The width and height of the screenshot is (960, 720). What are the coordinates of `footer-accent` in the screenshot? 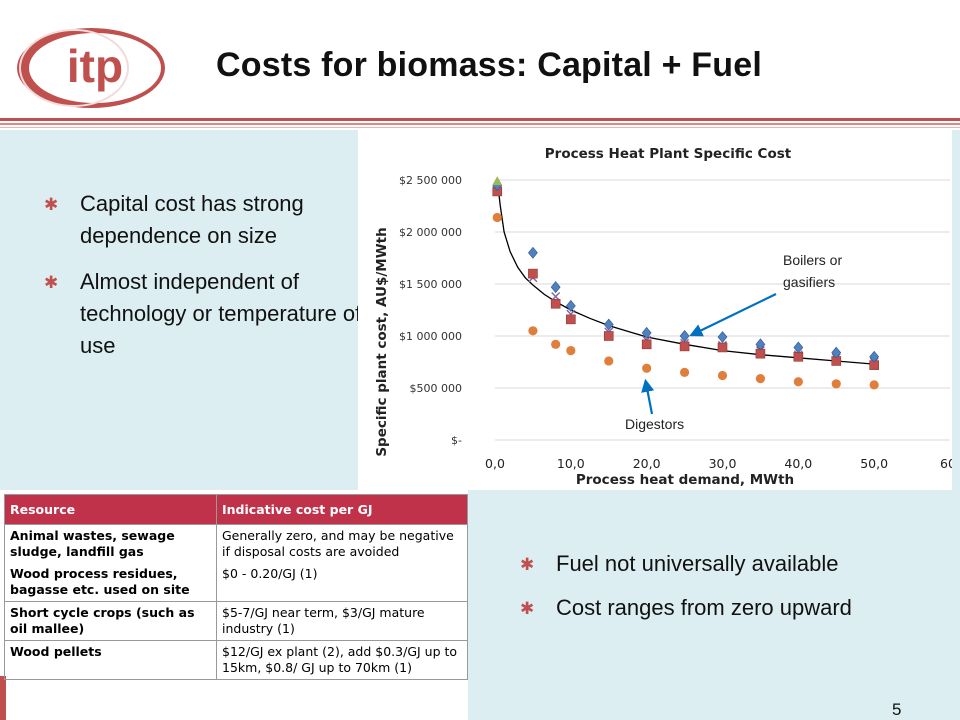 It's located at (3, 698).